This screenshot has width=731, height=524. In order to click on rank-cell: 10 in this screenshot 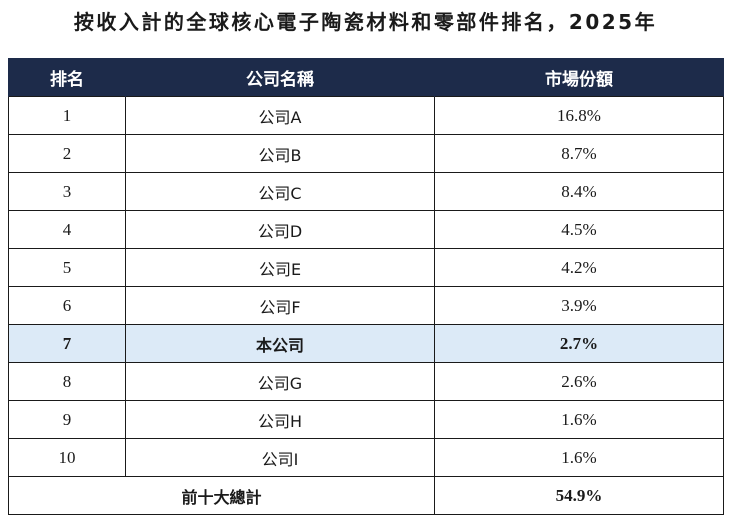, I will do `click(67, 457)`.